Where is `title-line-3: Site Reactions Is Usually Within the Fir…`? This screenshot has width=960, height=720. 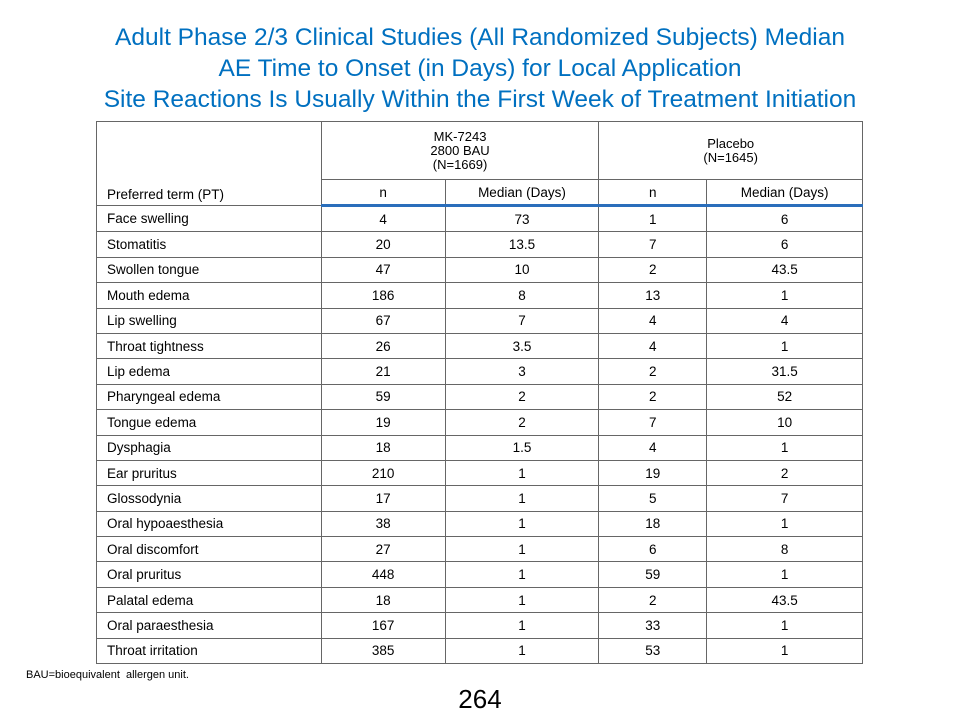 title-line-3: Site Reactions Is Usually Within the Fir… is located at coordinates (480, 99).